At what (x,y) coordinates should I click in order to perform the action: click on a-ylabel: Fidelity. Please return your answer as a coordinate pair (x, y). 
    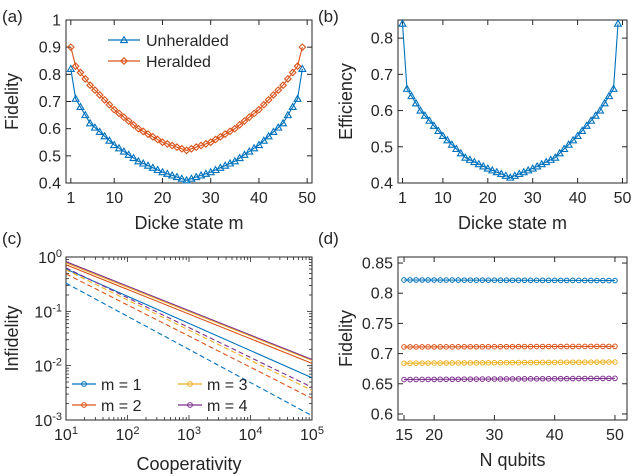
    Looking at the image, I should click on (12, 101).